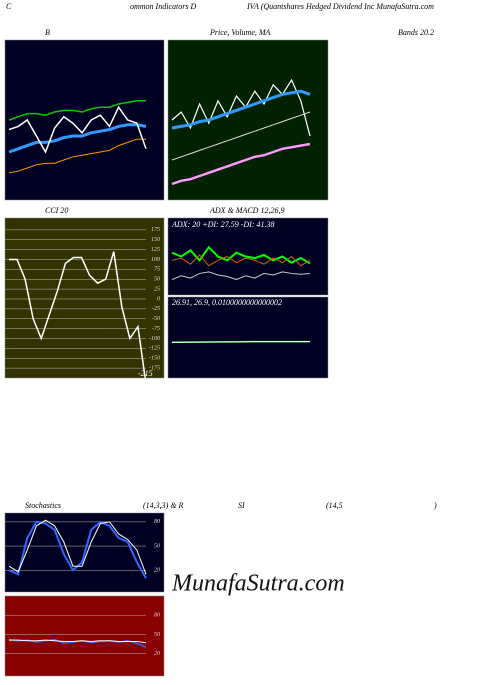 The image size is (500, 685). I want to click on watermark: MunafaSutra.com, so click(258, 584).